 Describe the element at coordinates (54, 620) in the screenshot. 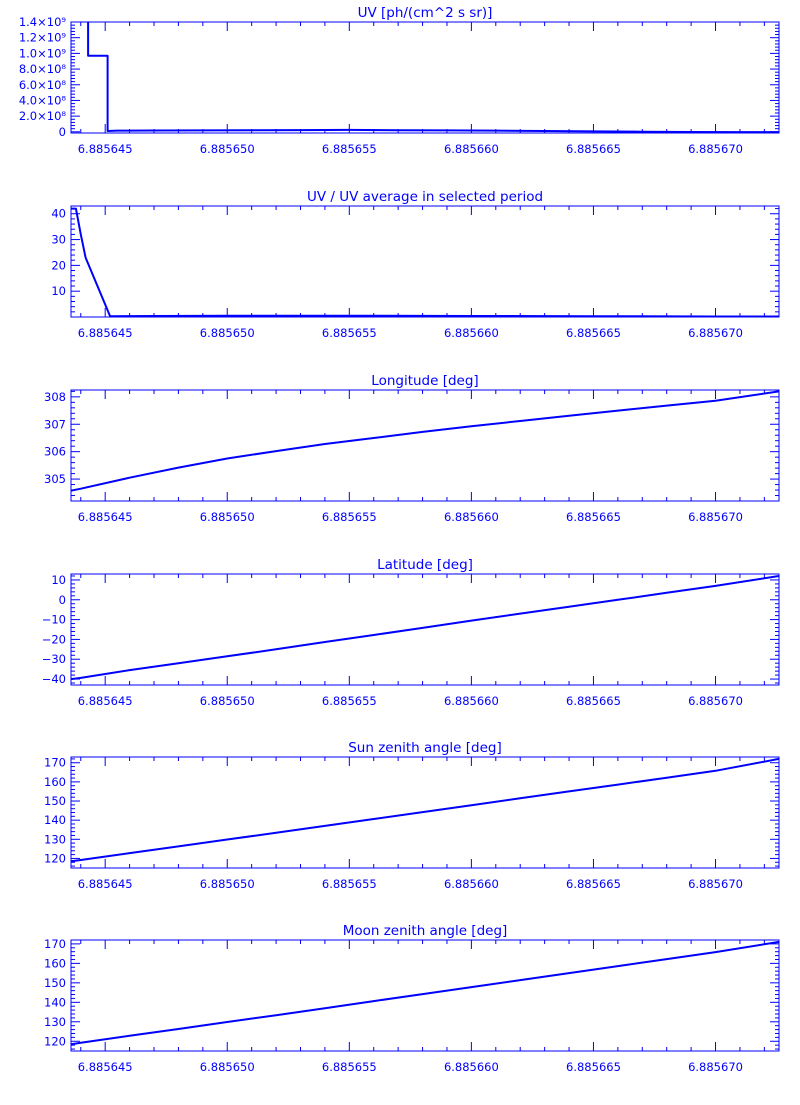

I see `y-tick-label: −10` at that location.